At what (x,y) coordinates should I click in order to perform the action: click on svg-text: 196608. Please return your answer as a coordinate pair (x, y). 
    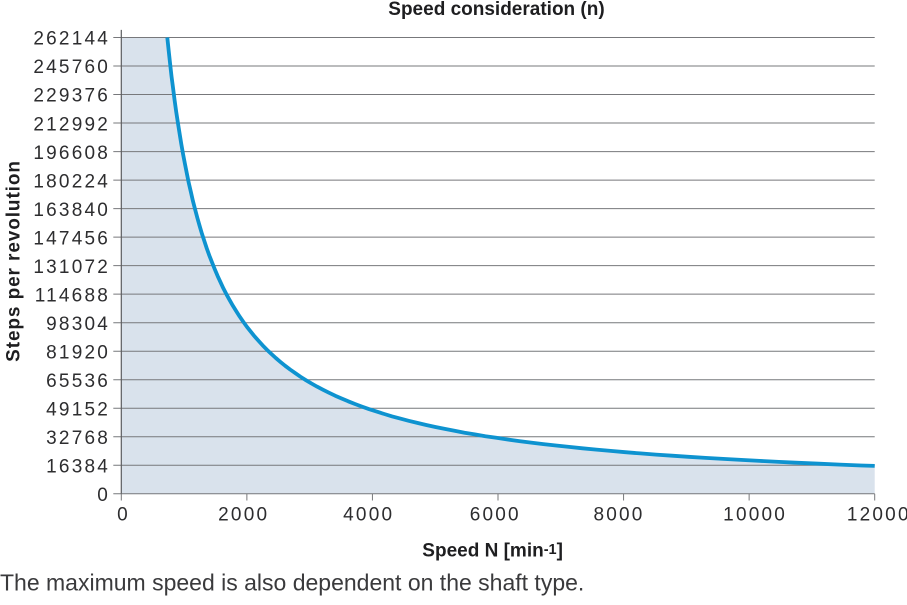
    Looking at the image, I should click on (71, 153).